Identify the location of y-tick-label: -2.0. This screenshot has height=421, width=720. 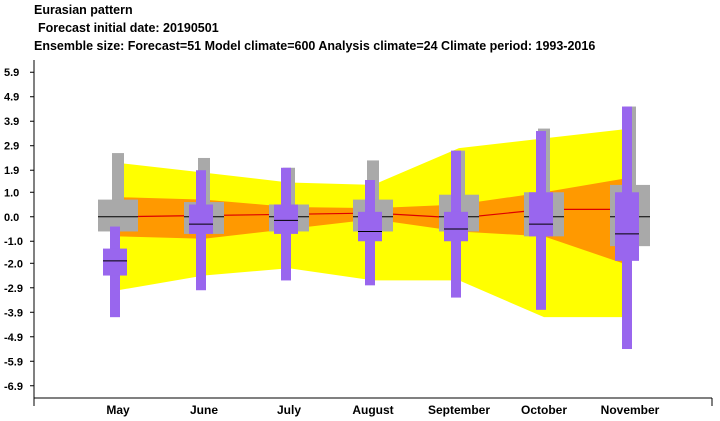
(13, 264).